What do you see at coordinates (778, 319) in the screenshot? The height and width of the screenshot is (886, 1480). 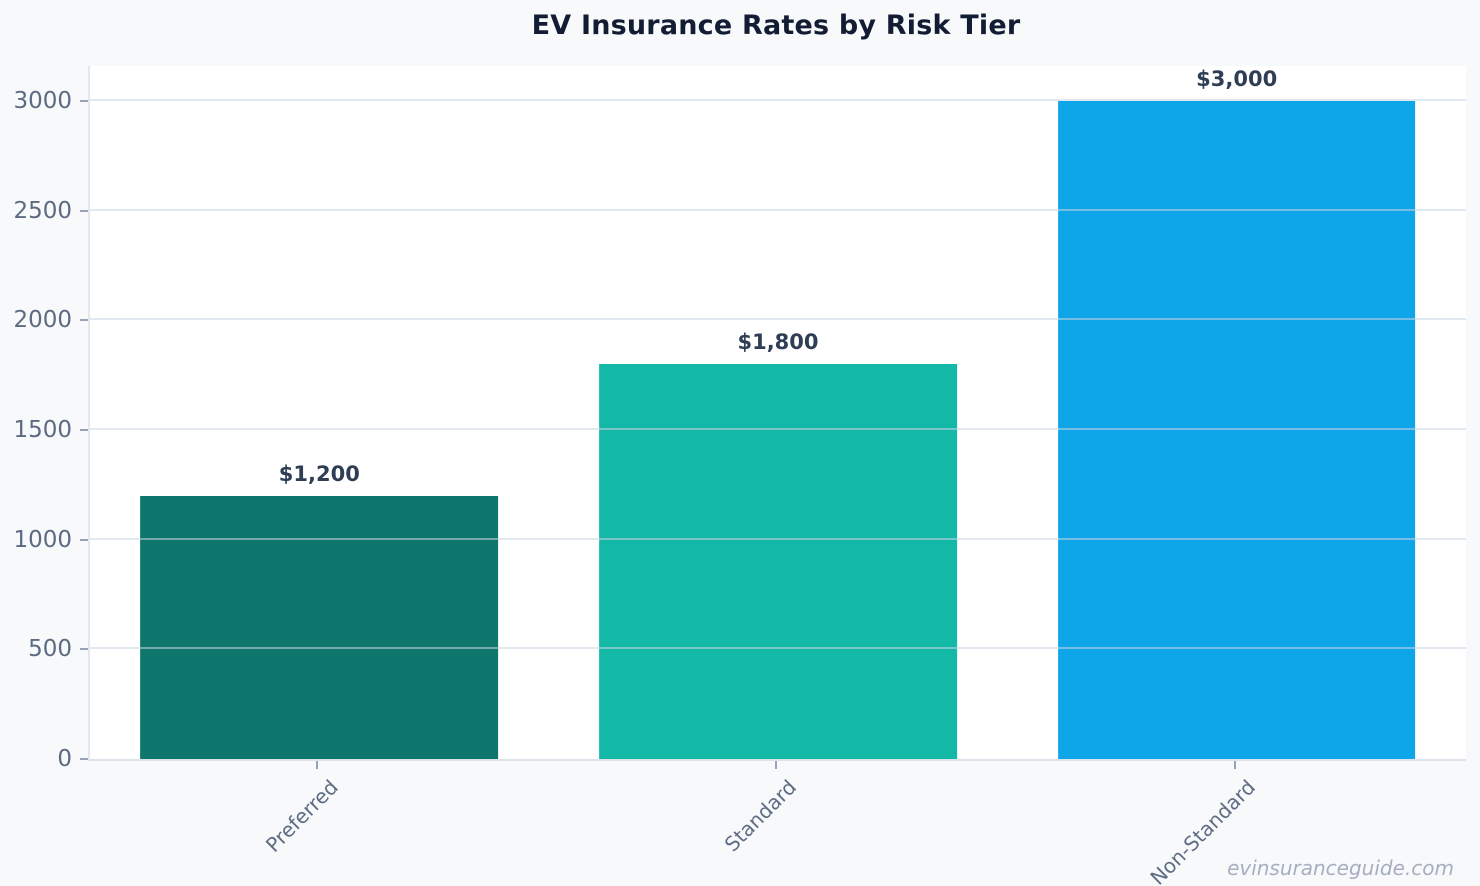 I see `gridline-2000` at bounding box center [778, 319].